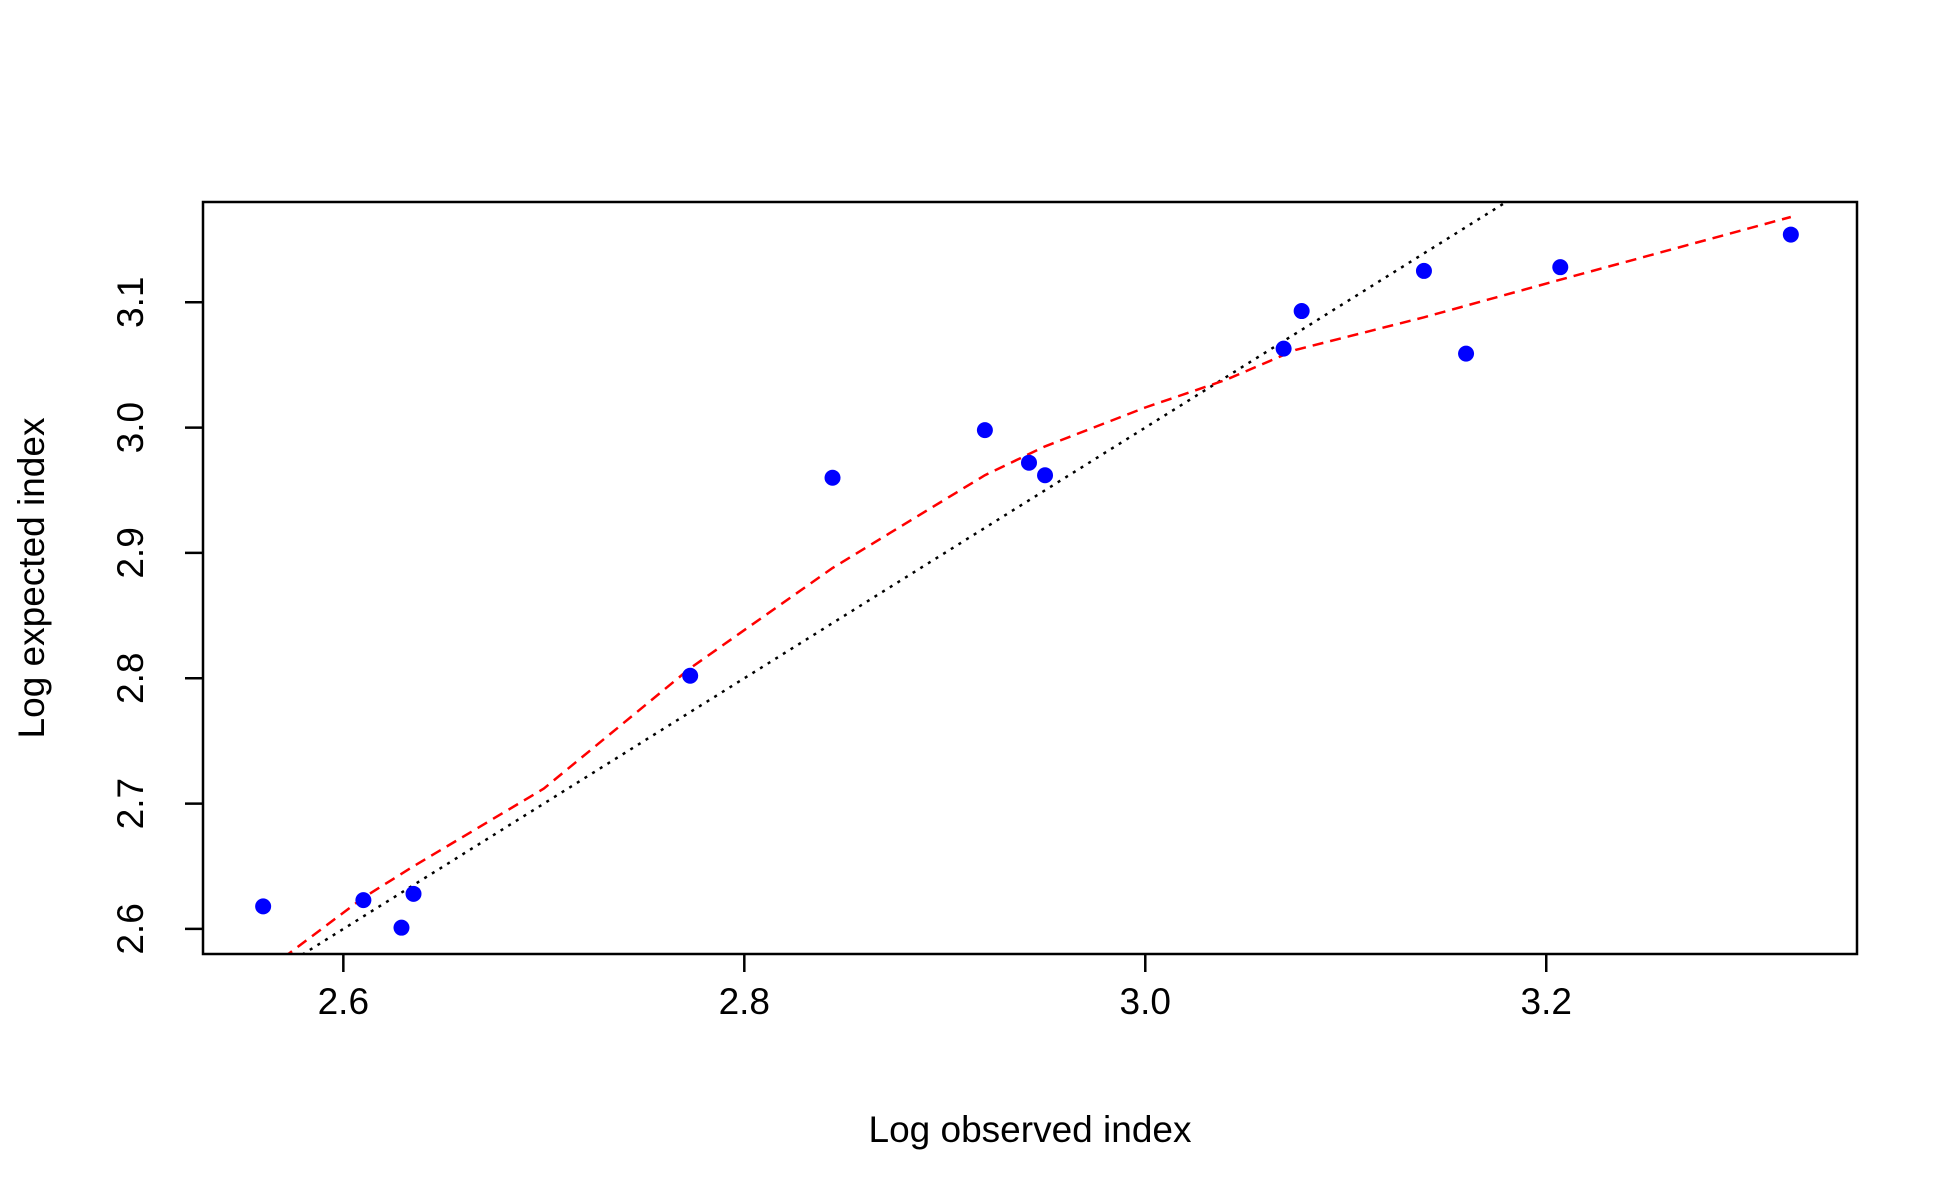 This screenshot has width=1950, height=1200. I want to click on x-tick-label: 3.0, so click(1145, 1001).